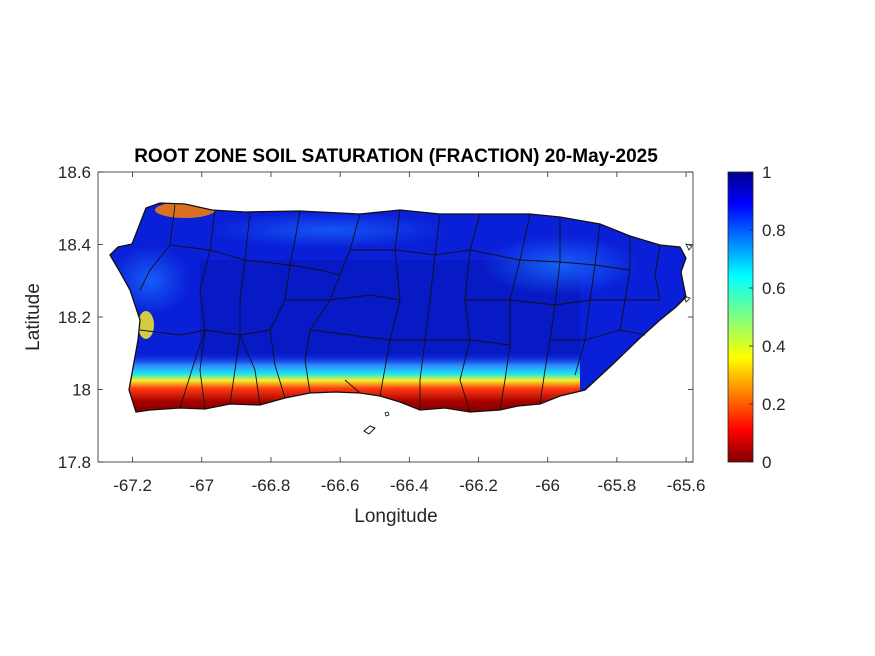 The width and height of the screenshot is (875, 656). I want to click on x-tick-label: -66.4, so click(409, 485).